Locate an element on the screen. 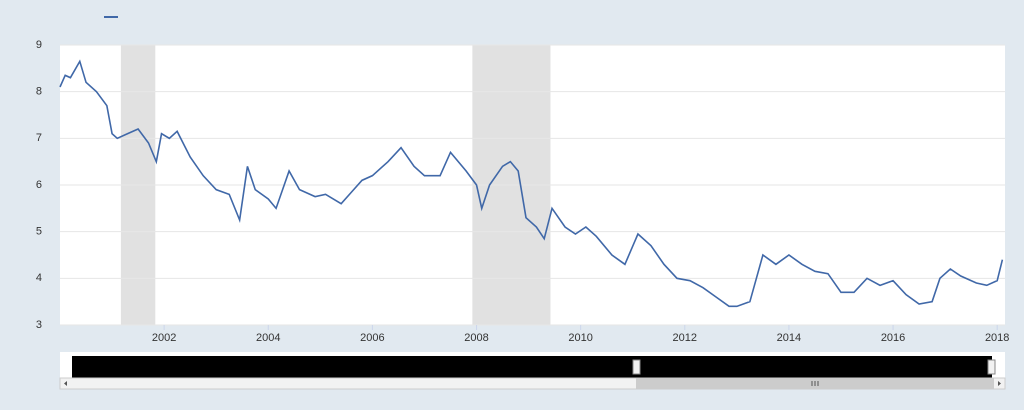 The image size is (1024, 410). x-tick-label: 2008 is located at coordinates (476, 338).